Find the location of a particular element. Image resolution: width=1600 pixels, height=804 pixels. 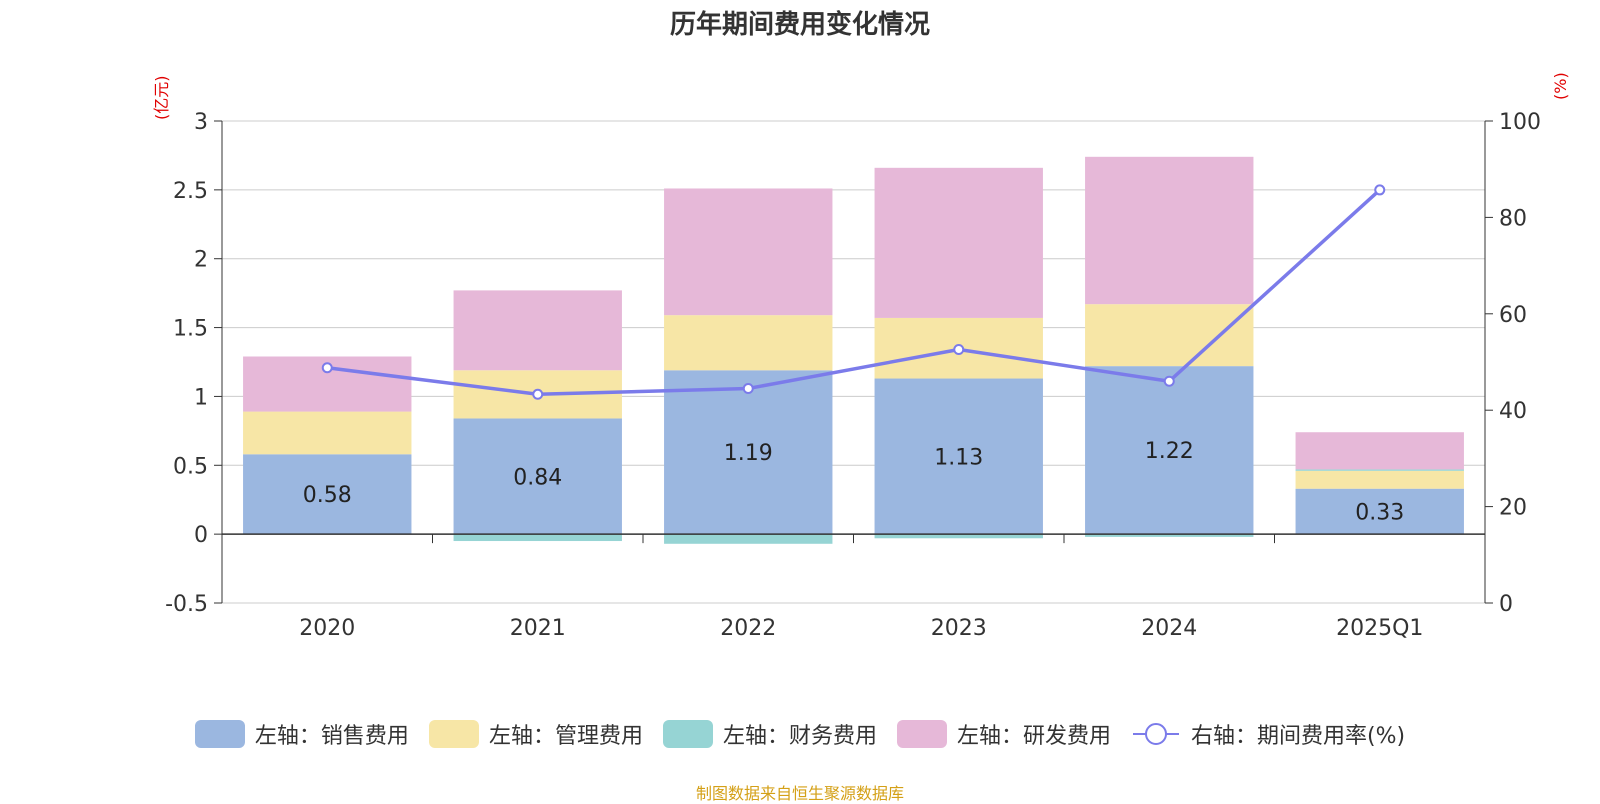

legend-item: 左轴：销售费用 is located at coordinates (301, 734).